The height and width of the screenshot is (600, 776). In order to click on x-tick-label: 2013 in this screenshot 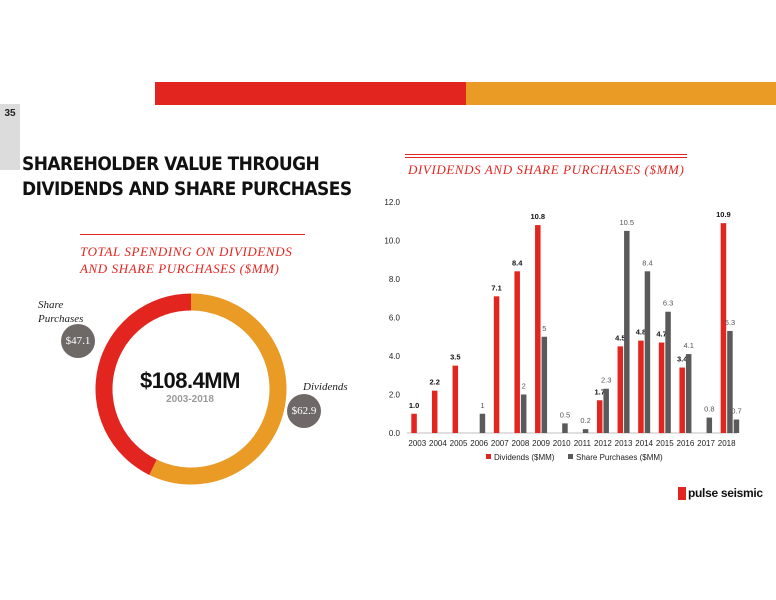, I will do `click(624, 443)`.